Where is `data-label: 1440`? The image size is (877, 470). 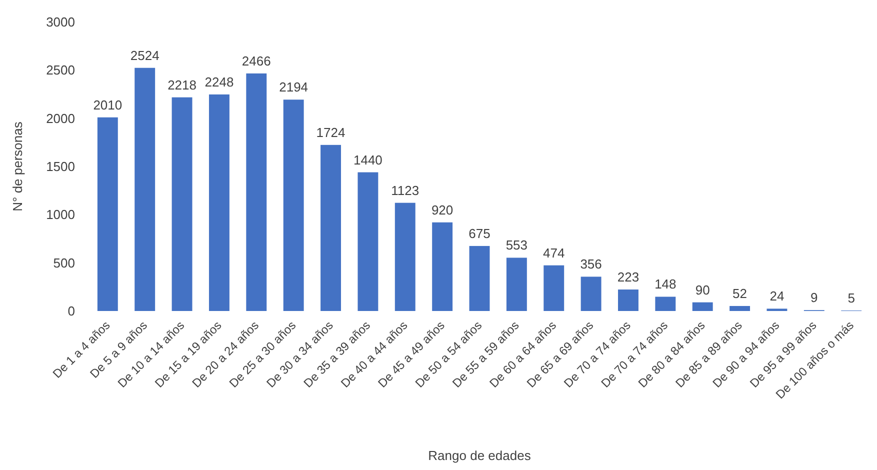 data-label: 1440 is located at coordinates (367, 160).